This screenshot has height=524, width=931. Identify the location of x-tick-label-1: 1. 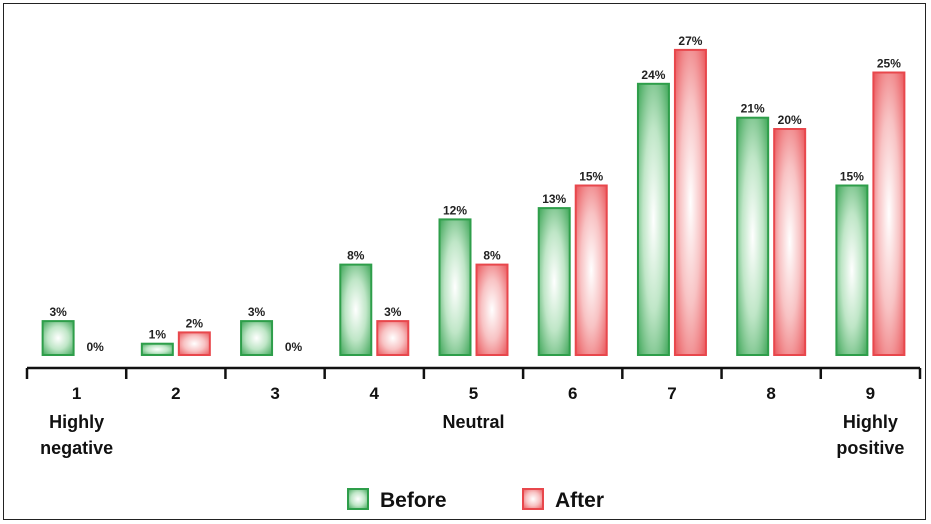
(76, 393).